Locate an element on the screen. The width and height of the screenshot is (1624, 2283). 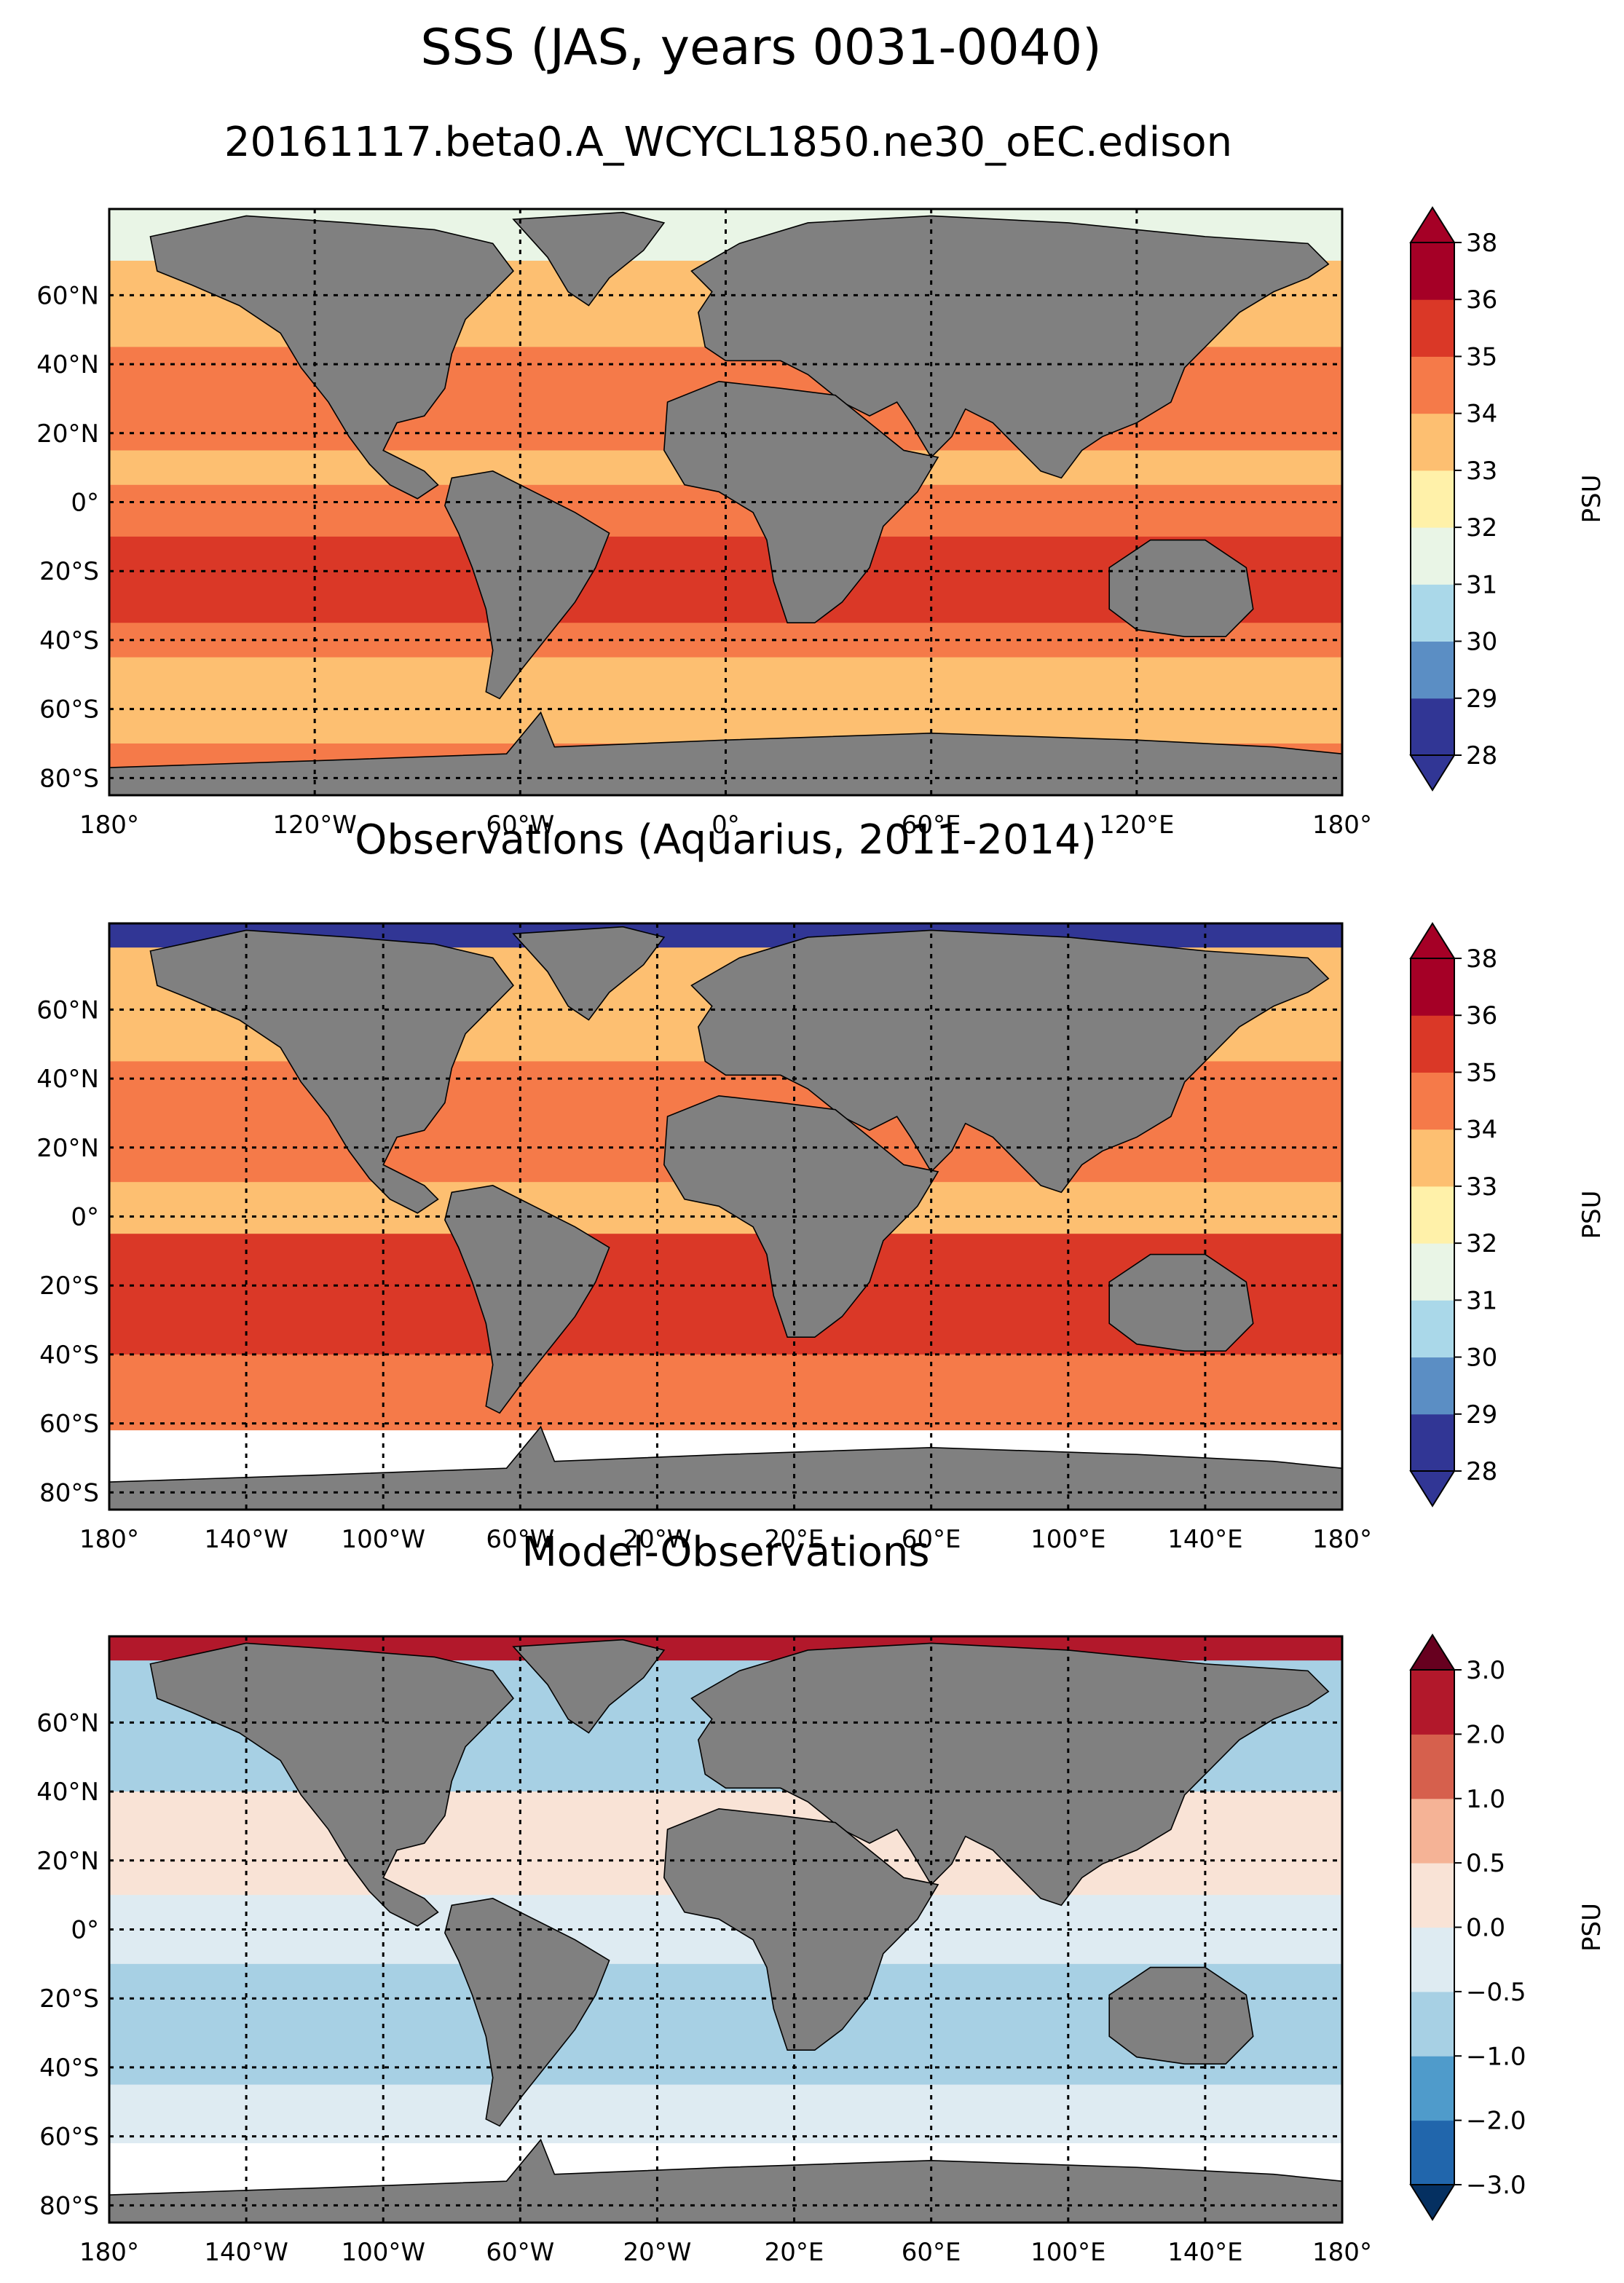
colorbar-tick-label: 1.0 is located at coordinates (1485, 1799).